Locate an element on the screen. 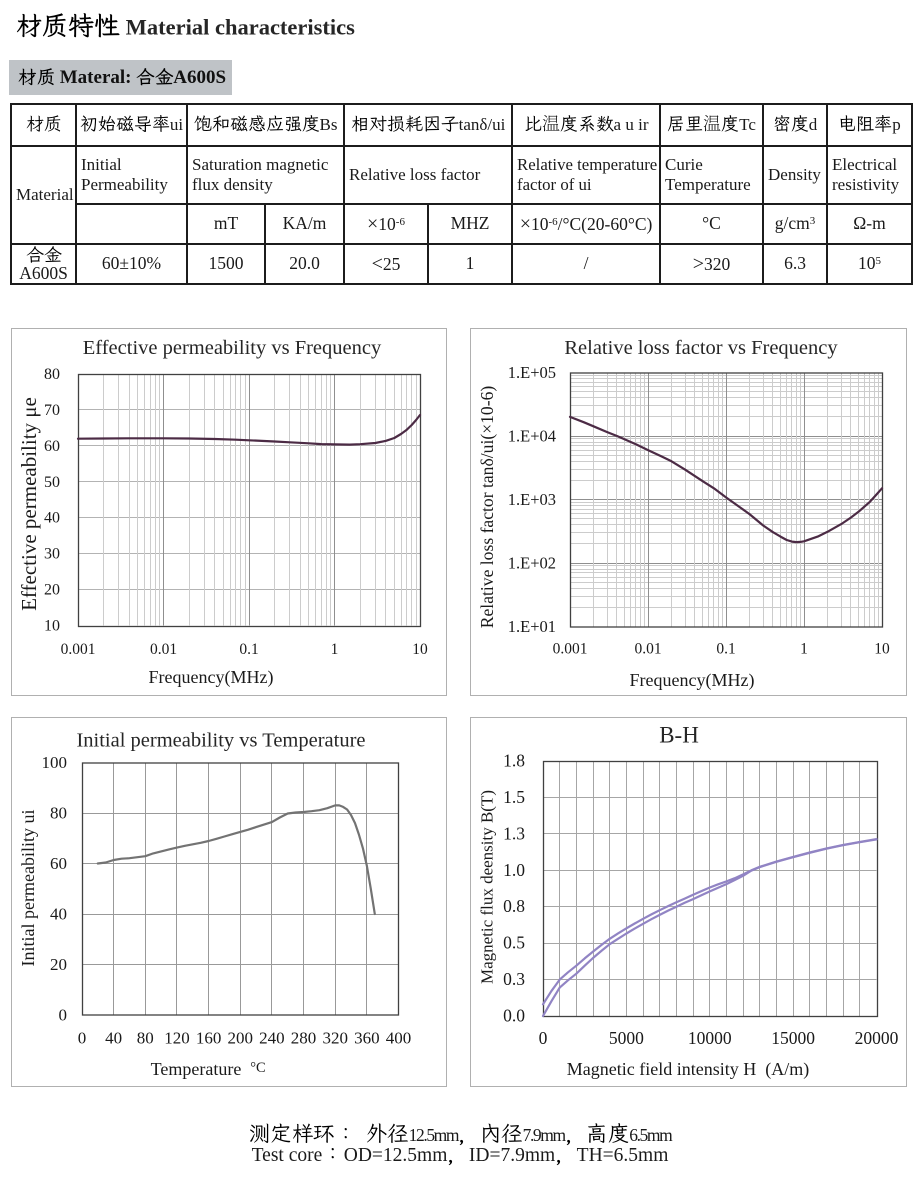  svg-text: 5000 is located at coordinates (626, 1038).